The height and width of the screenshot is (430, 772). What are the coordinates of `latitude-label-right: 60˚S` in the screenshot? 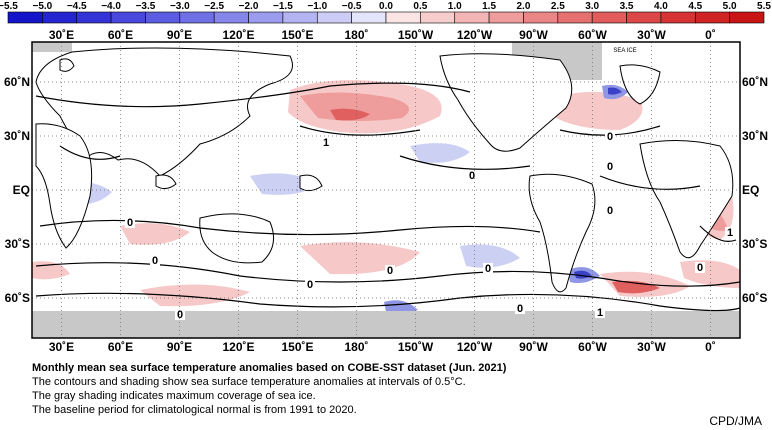 It's located at (754, 298).